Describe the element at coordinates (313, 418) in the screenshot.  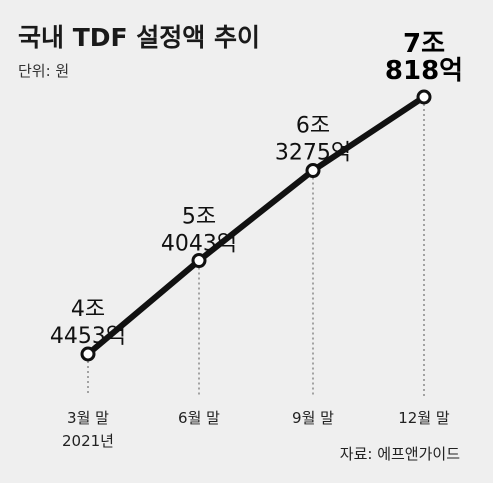
I see `x-tick-label-3: 9월 말` at that location.